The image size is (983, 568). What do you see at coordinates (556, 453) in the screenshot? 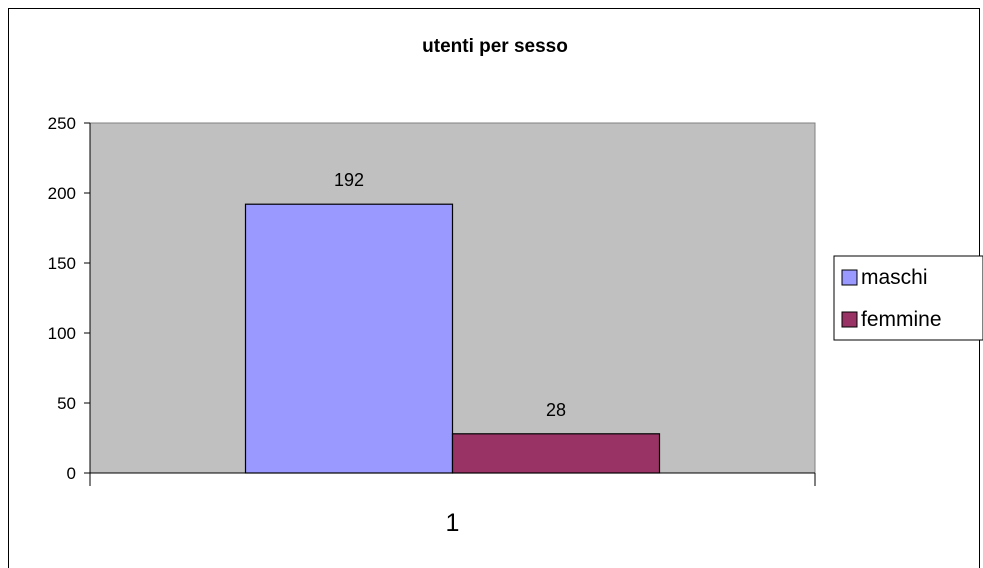
I see `bar-femmine` at bounding box center [556, 453].